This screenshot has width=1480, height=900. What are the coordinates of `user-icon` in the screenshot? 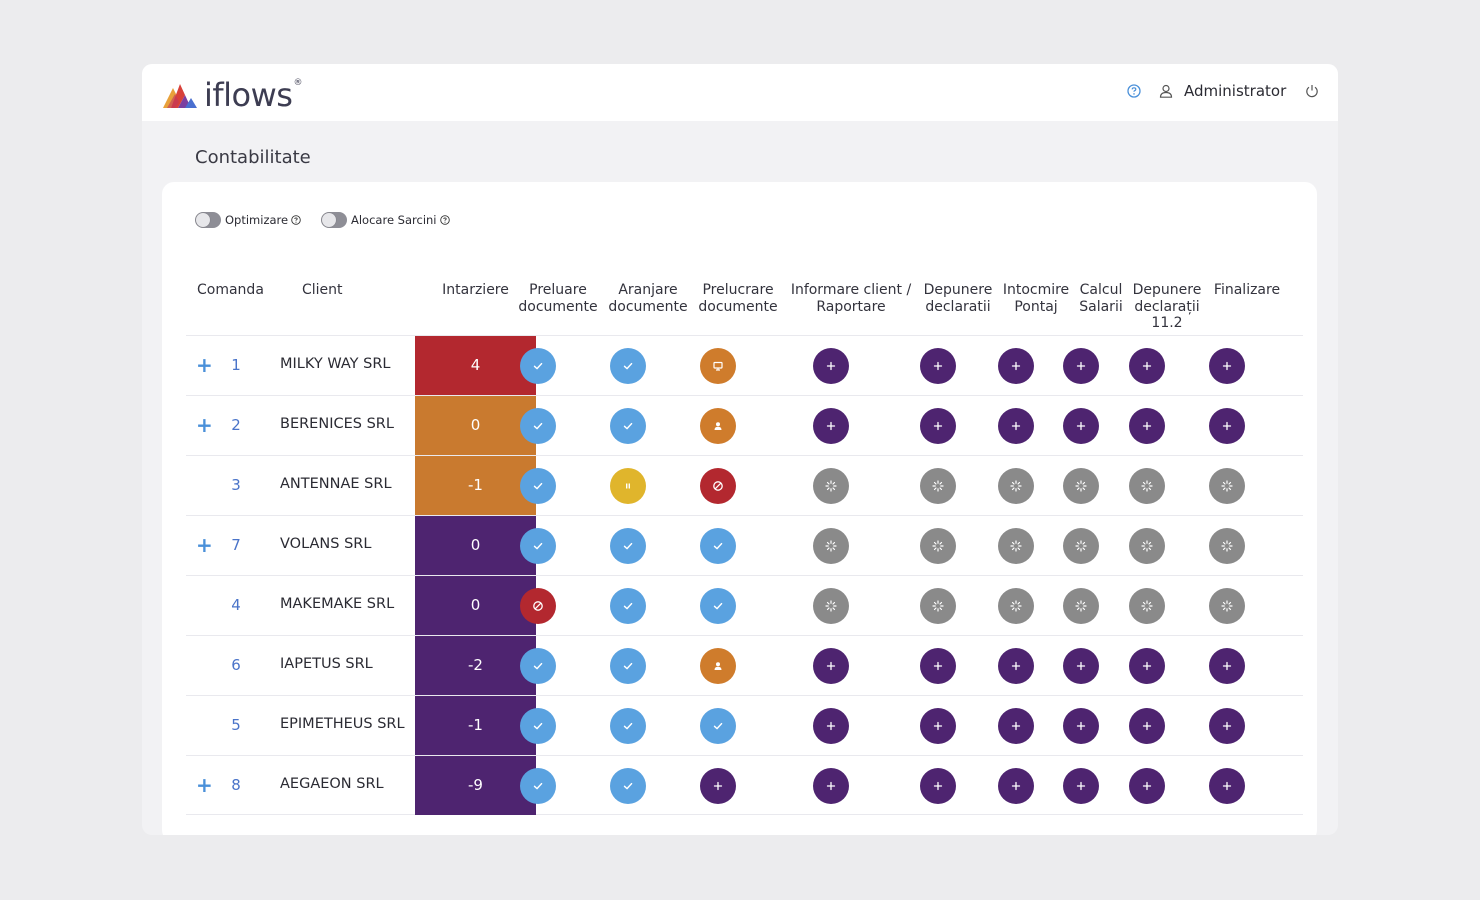 It's located at (1166, 91).